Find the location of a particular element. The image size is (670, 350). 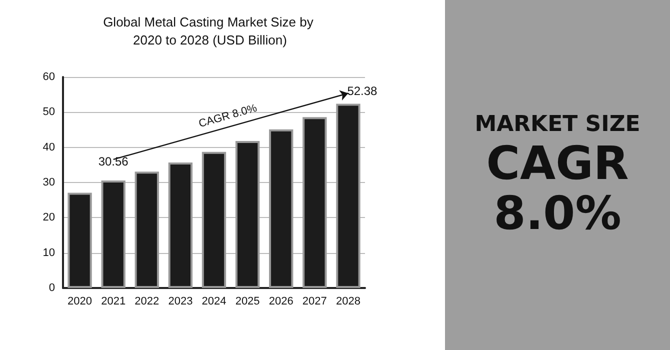

y-tick-label: 30 is located at coordinates (48, 182).